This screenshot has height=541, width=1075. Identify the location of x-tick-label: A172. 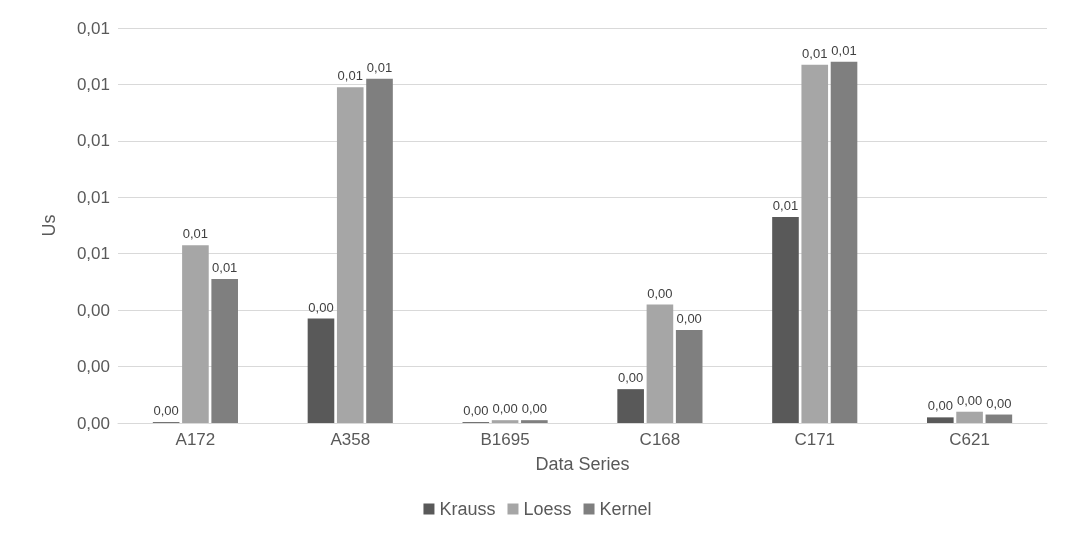
(195, 439).